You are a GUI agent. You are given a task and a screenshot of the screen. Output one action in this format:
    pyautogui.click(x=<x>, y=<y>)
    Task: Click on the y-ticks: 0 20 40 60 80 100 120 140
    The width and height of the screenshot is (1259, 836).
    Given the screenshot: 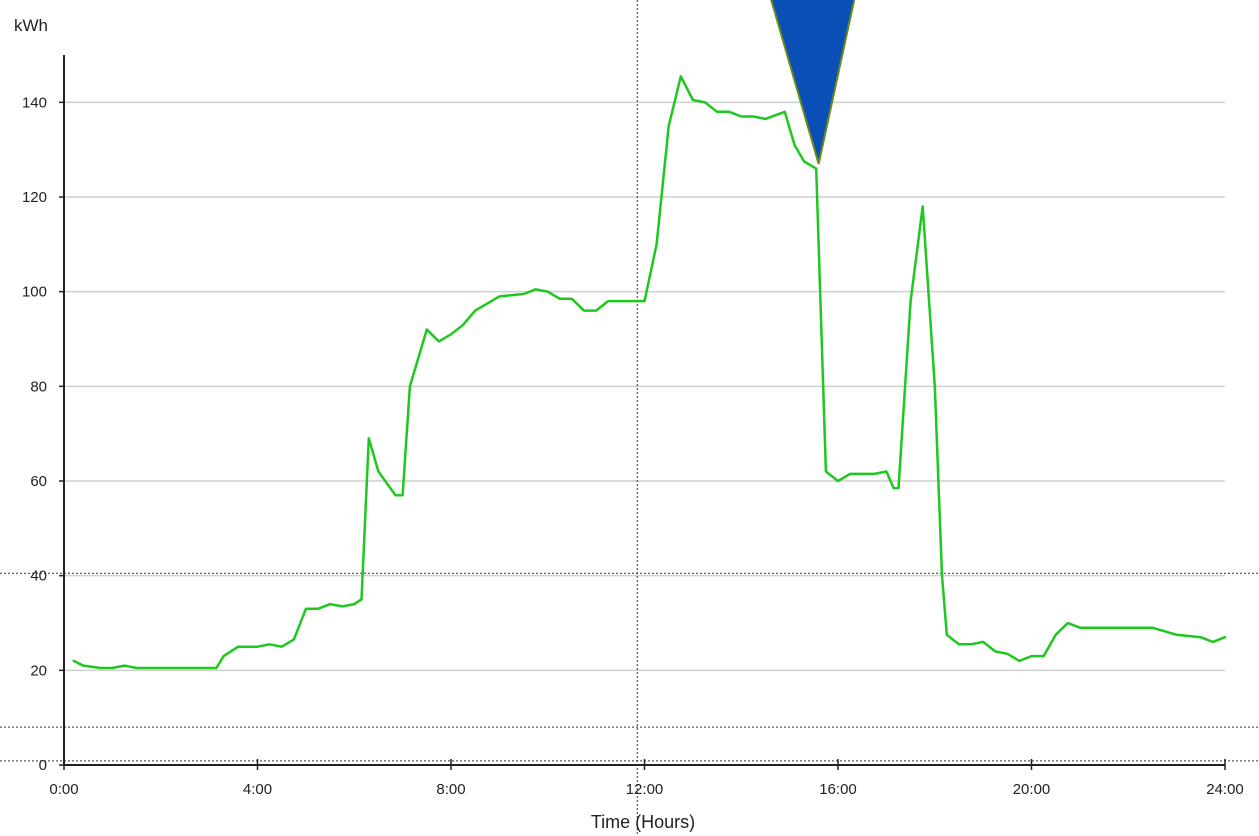 What is the action you would take?
    pyautogui.click(x=43, y=434)
    